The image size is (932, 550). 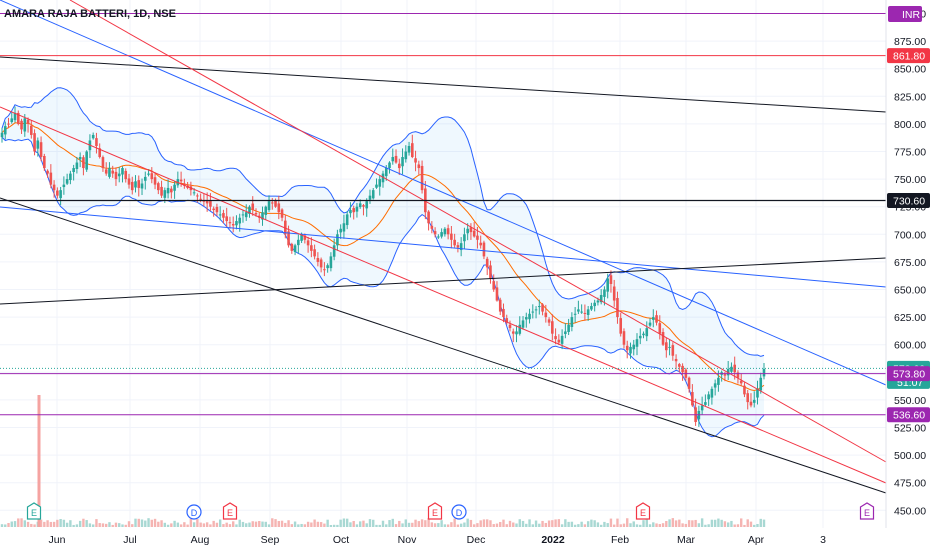 What do you see at coordinates (910, 346) in the screenshot?
I see `y-tick-label: 600.00` at bounding box center [910, 346].